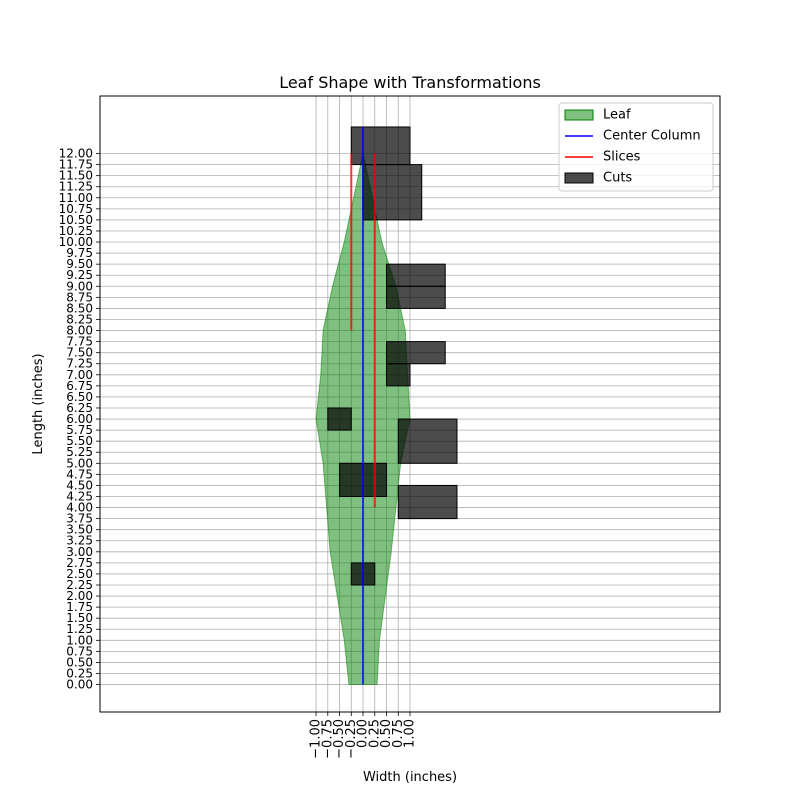 This screenshot has height=800, width=800. What do you see at coordinates (386, 733) in the screenshot?
I see `x-tick-label: 0.50` at bounding box center [386, 733].